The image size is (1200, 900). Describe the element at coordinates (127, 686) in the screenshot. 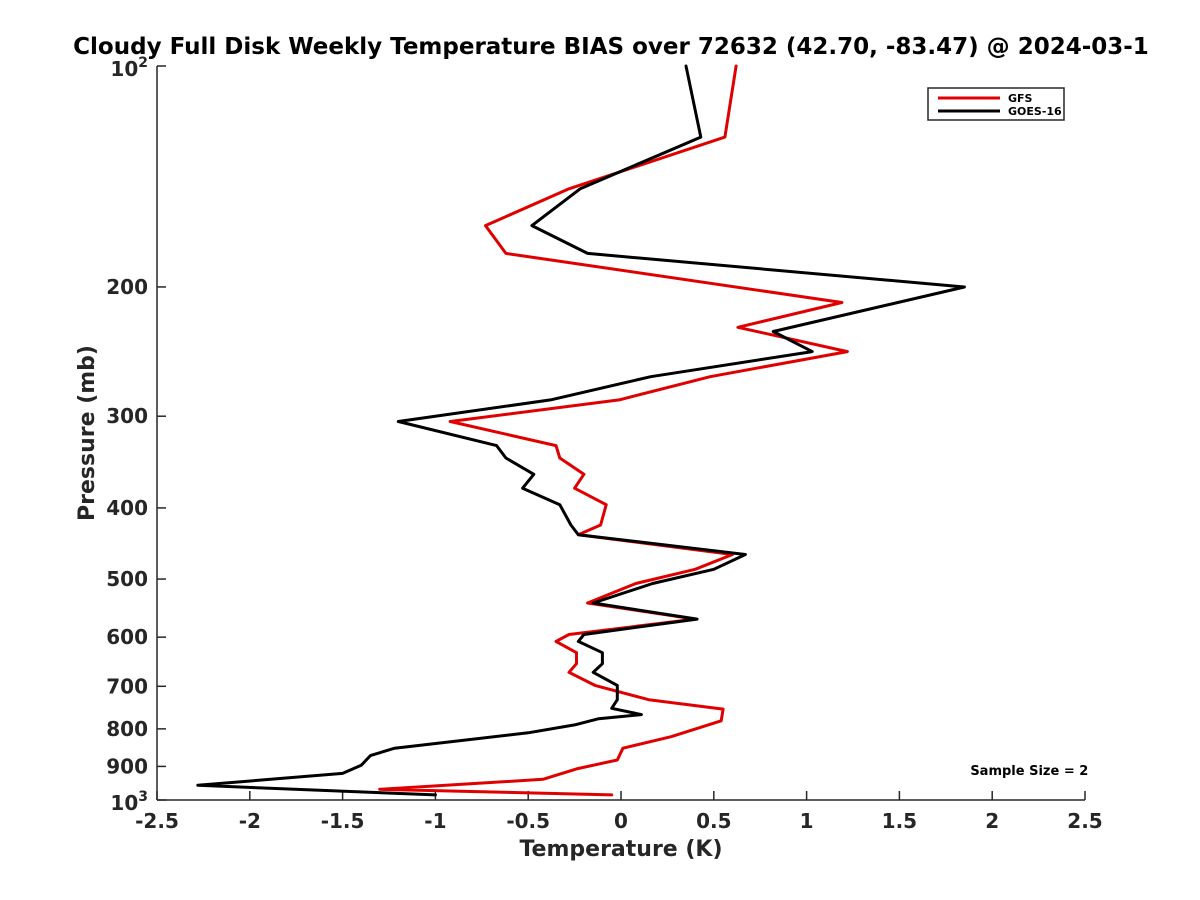

I see `y-tick-label: 700` at that location.